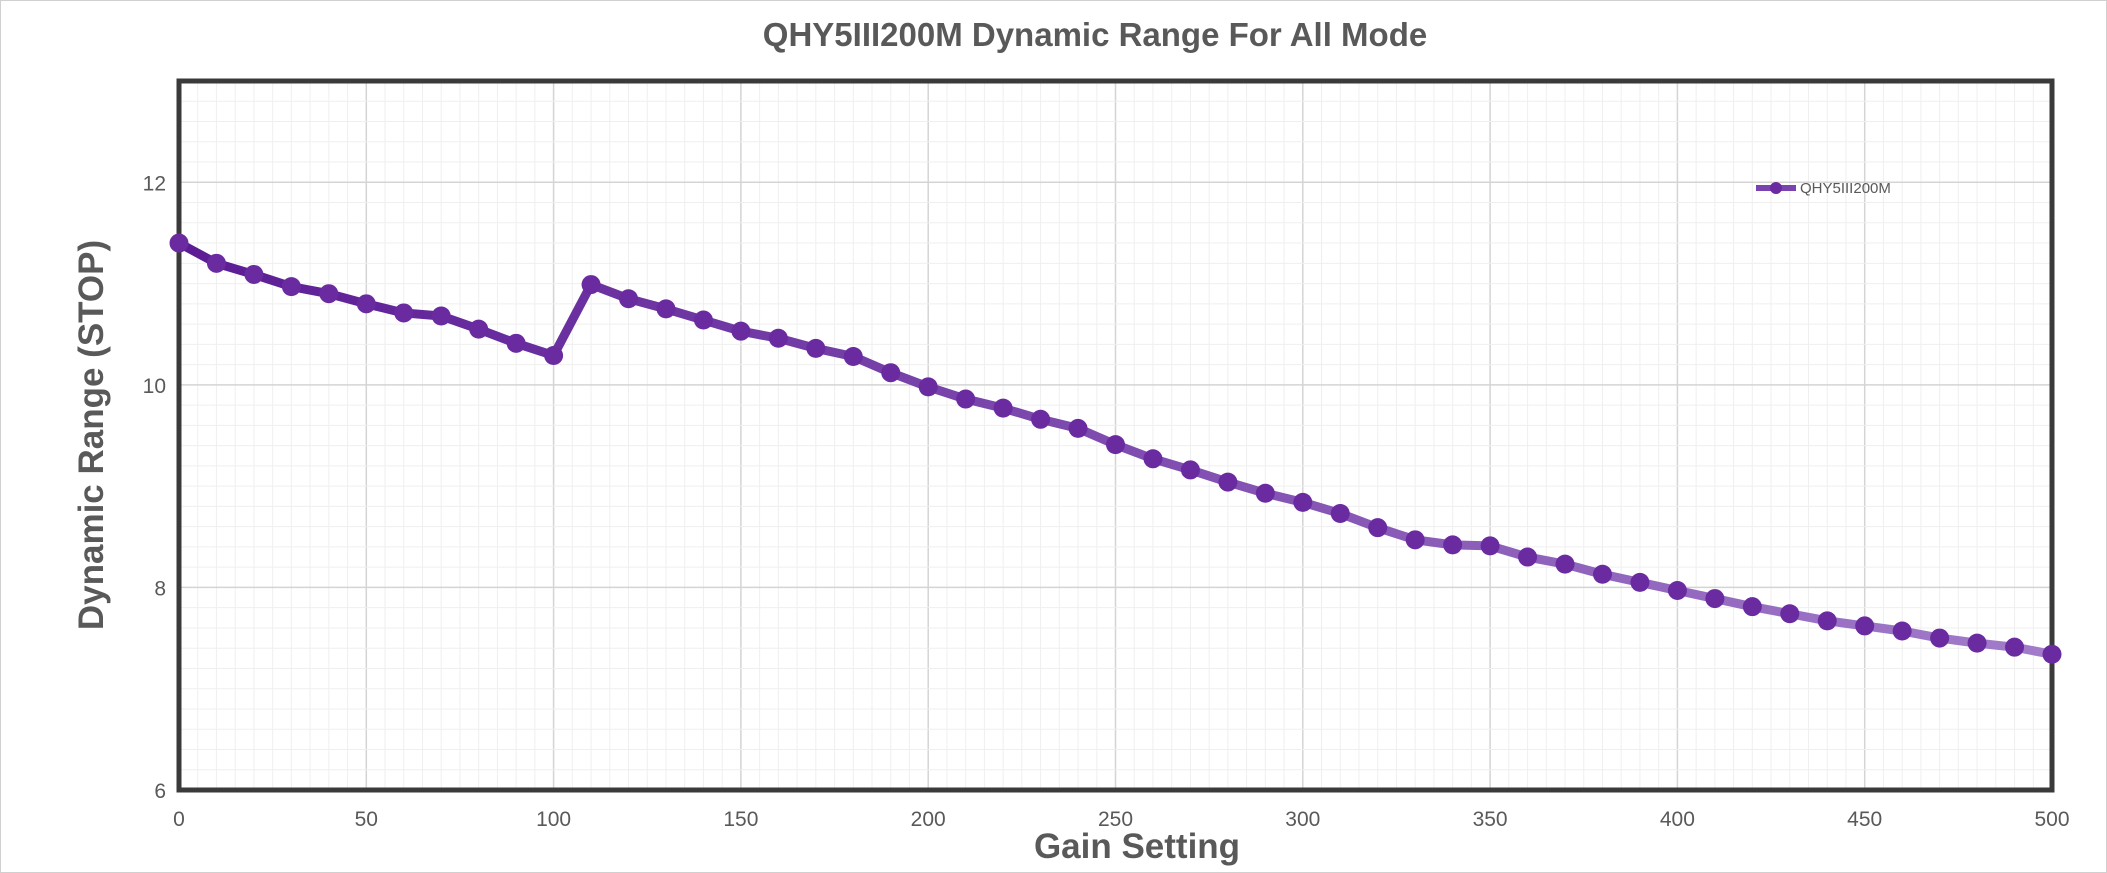  What do you see at coordinates (1137, 846) in the screenshot?
I see `x-axis-label: Gain Setting` at bounding box center [1137, 846].